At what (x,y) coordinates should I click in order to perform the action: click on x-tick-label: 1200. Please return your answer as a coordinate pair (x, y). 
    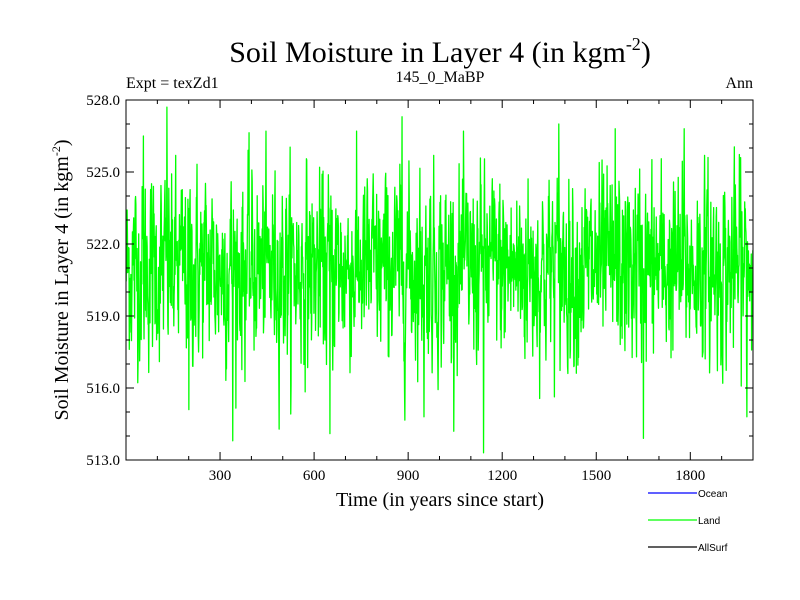
    Looking at the image, I should click on (502, 476).